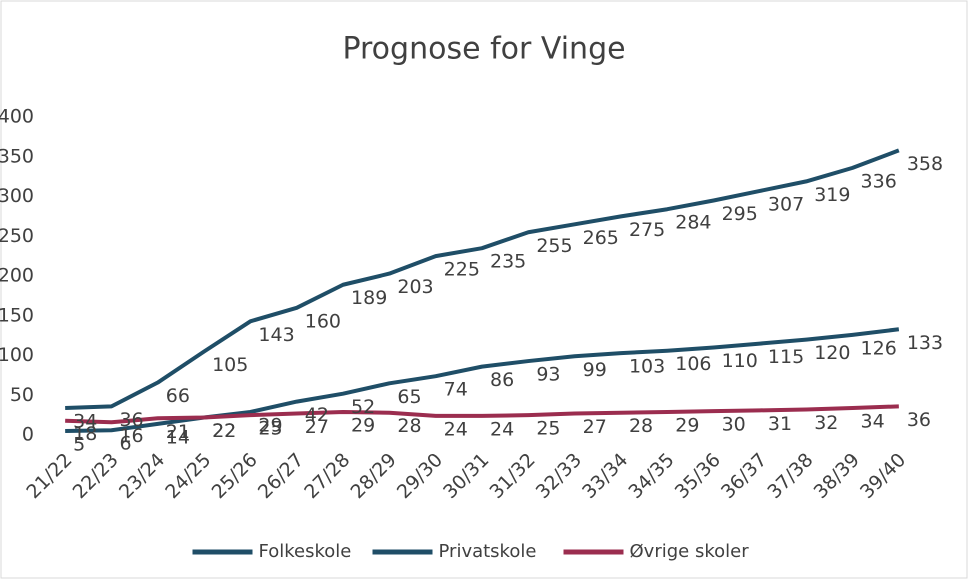 The image size is (969, 580). I want to click on data-label: 203, so click(415, 287).